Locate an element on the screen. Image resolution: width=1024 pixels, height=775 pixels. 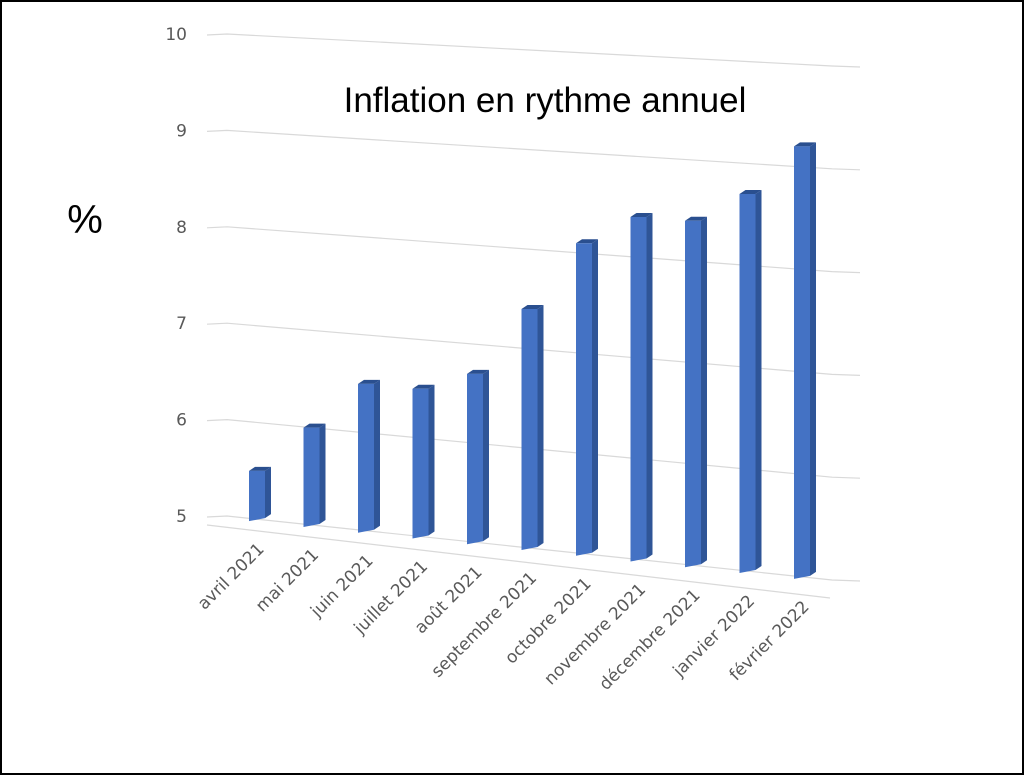
y-tick-label: 5 is located at coordinates (181, 517).